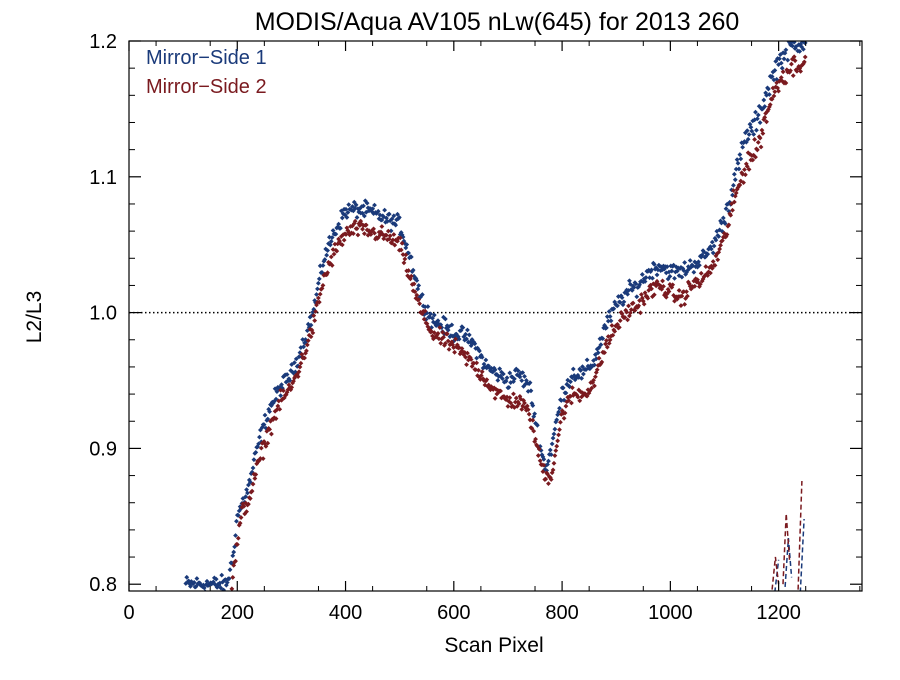  What do you see at coordinates (493, 645) in the screenshot?
I see `x-axis-label: Scan Pixel` at bounding box center [493, 645].